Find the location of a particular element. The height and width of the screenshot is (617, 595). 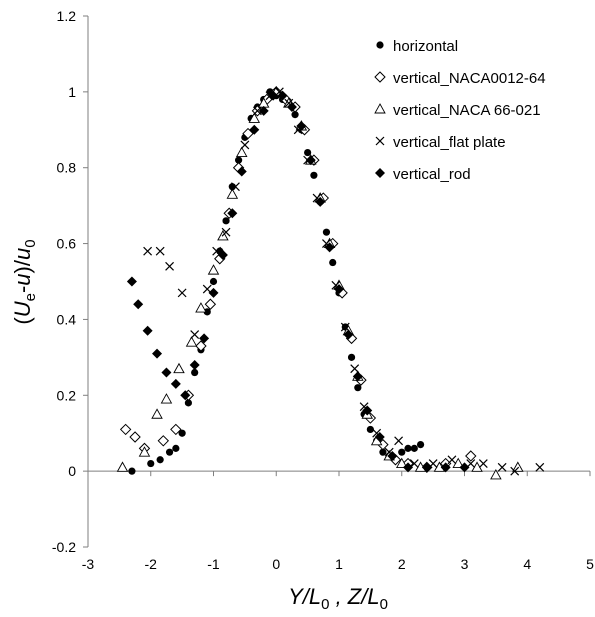

y-label-part: - is located at coordinates (22, 289).